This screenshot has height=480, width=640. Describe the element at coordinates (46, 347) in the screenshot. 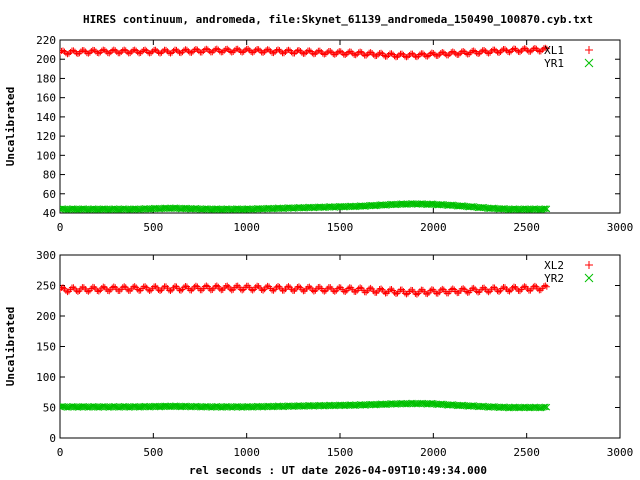

I see `y-tick-label: 150` at that location.